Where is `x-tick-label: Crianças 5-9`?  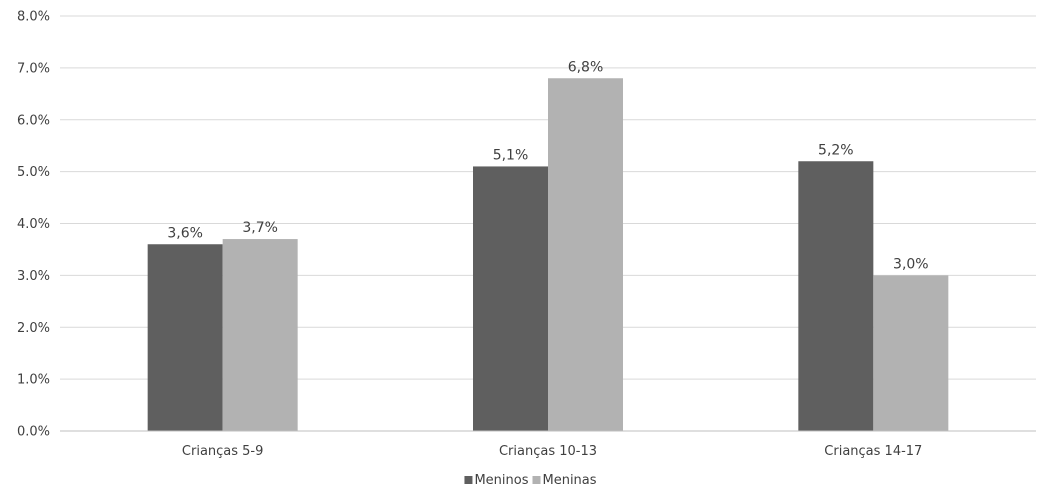
x-tick-label: Crianças 5-9 is located at coordinates (223, 451).